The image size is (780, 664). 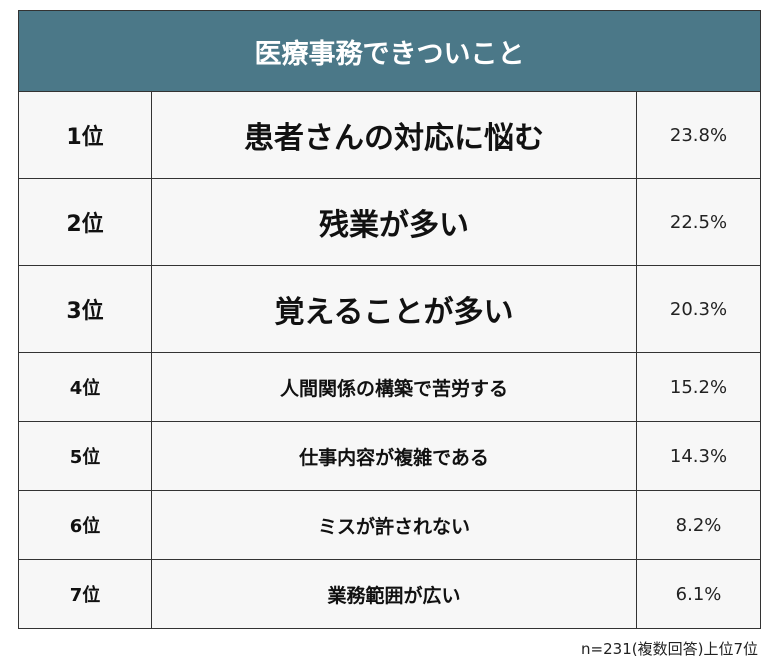 What do you see at coordinates (394, 222) in the screenshot?
I see `item-cell: 残業が多い` at bounding box center [394, 222].